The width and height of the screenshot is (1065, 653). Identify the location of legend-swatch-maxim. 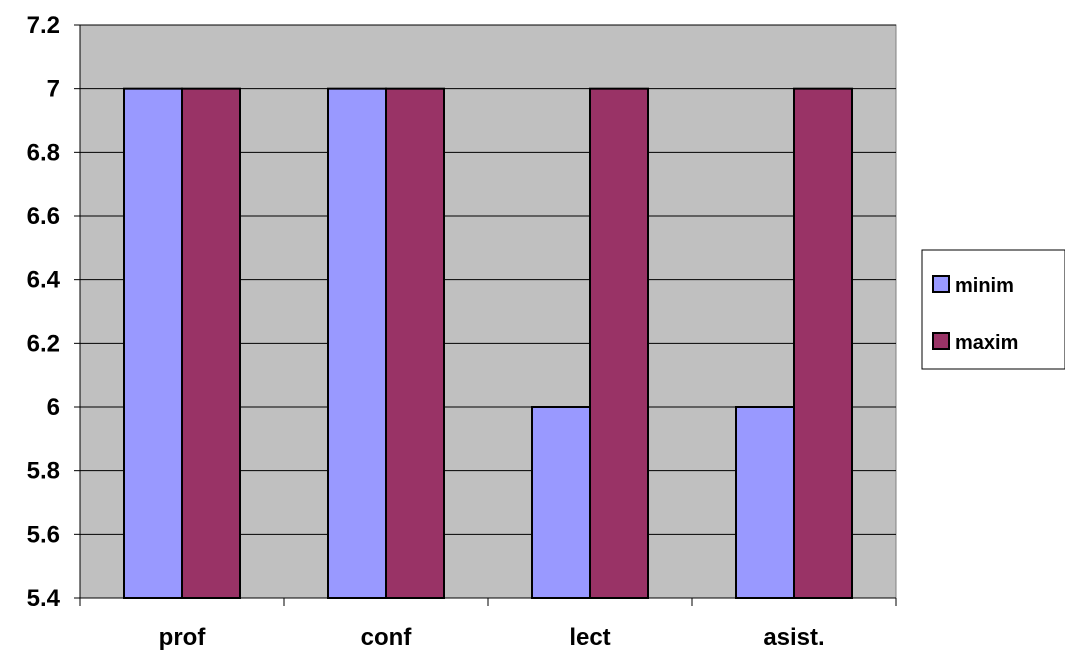
(941, 341).